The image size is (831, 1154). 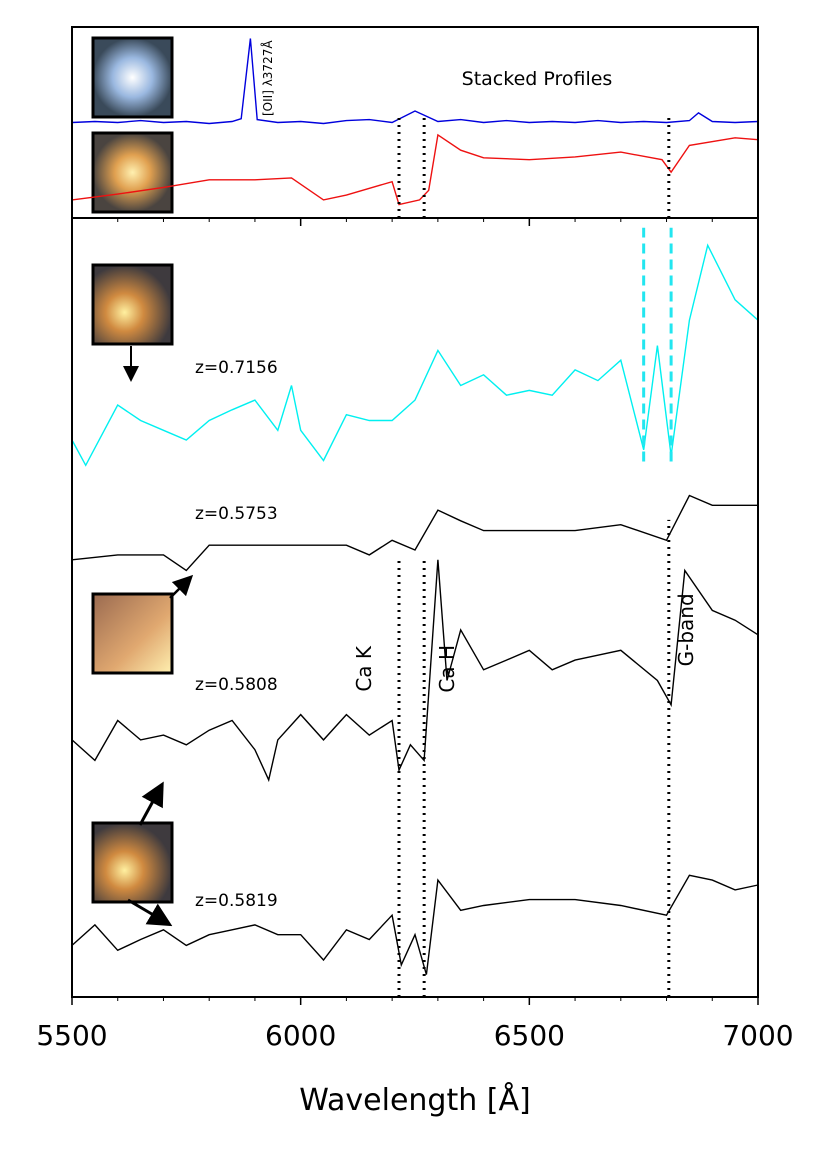 What do you see at coordinates (447, 669) in the screenshot?
I see `line-label: Ca H` at bounding box center [447, 669].